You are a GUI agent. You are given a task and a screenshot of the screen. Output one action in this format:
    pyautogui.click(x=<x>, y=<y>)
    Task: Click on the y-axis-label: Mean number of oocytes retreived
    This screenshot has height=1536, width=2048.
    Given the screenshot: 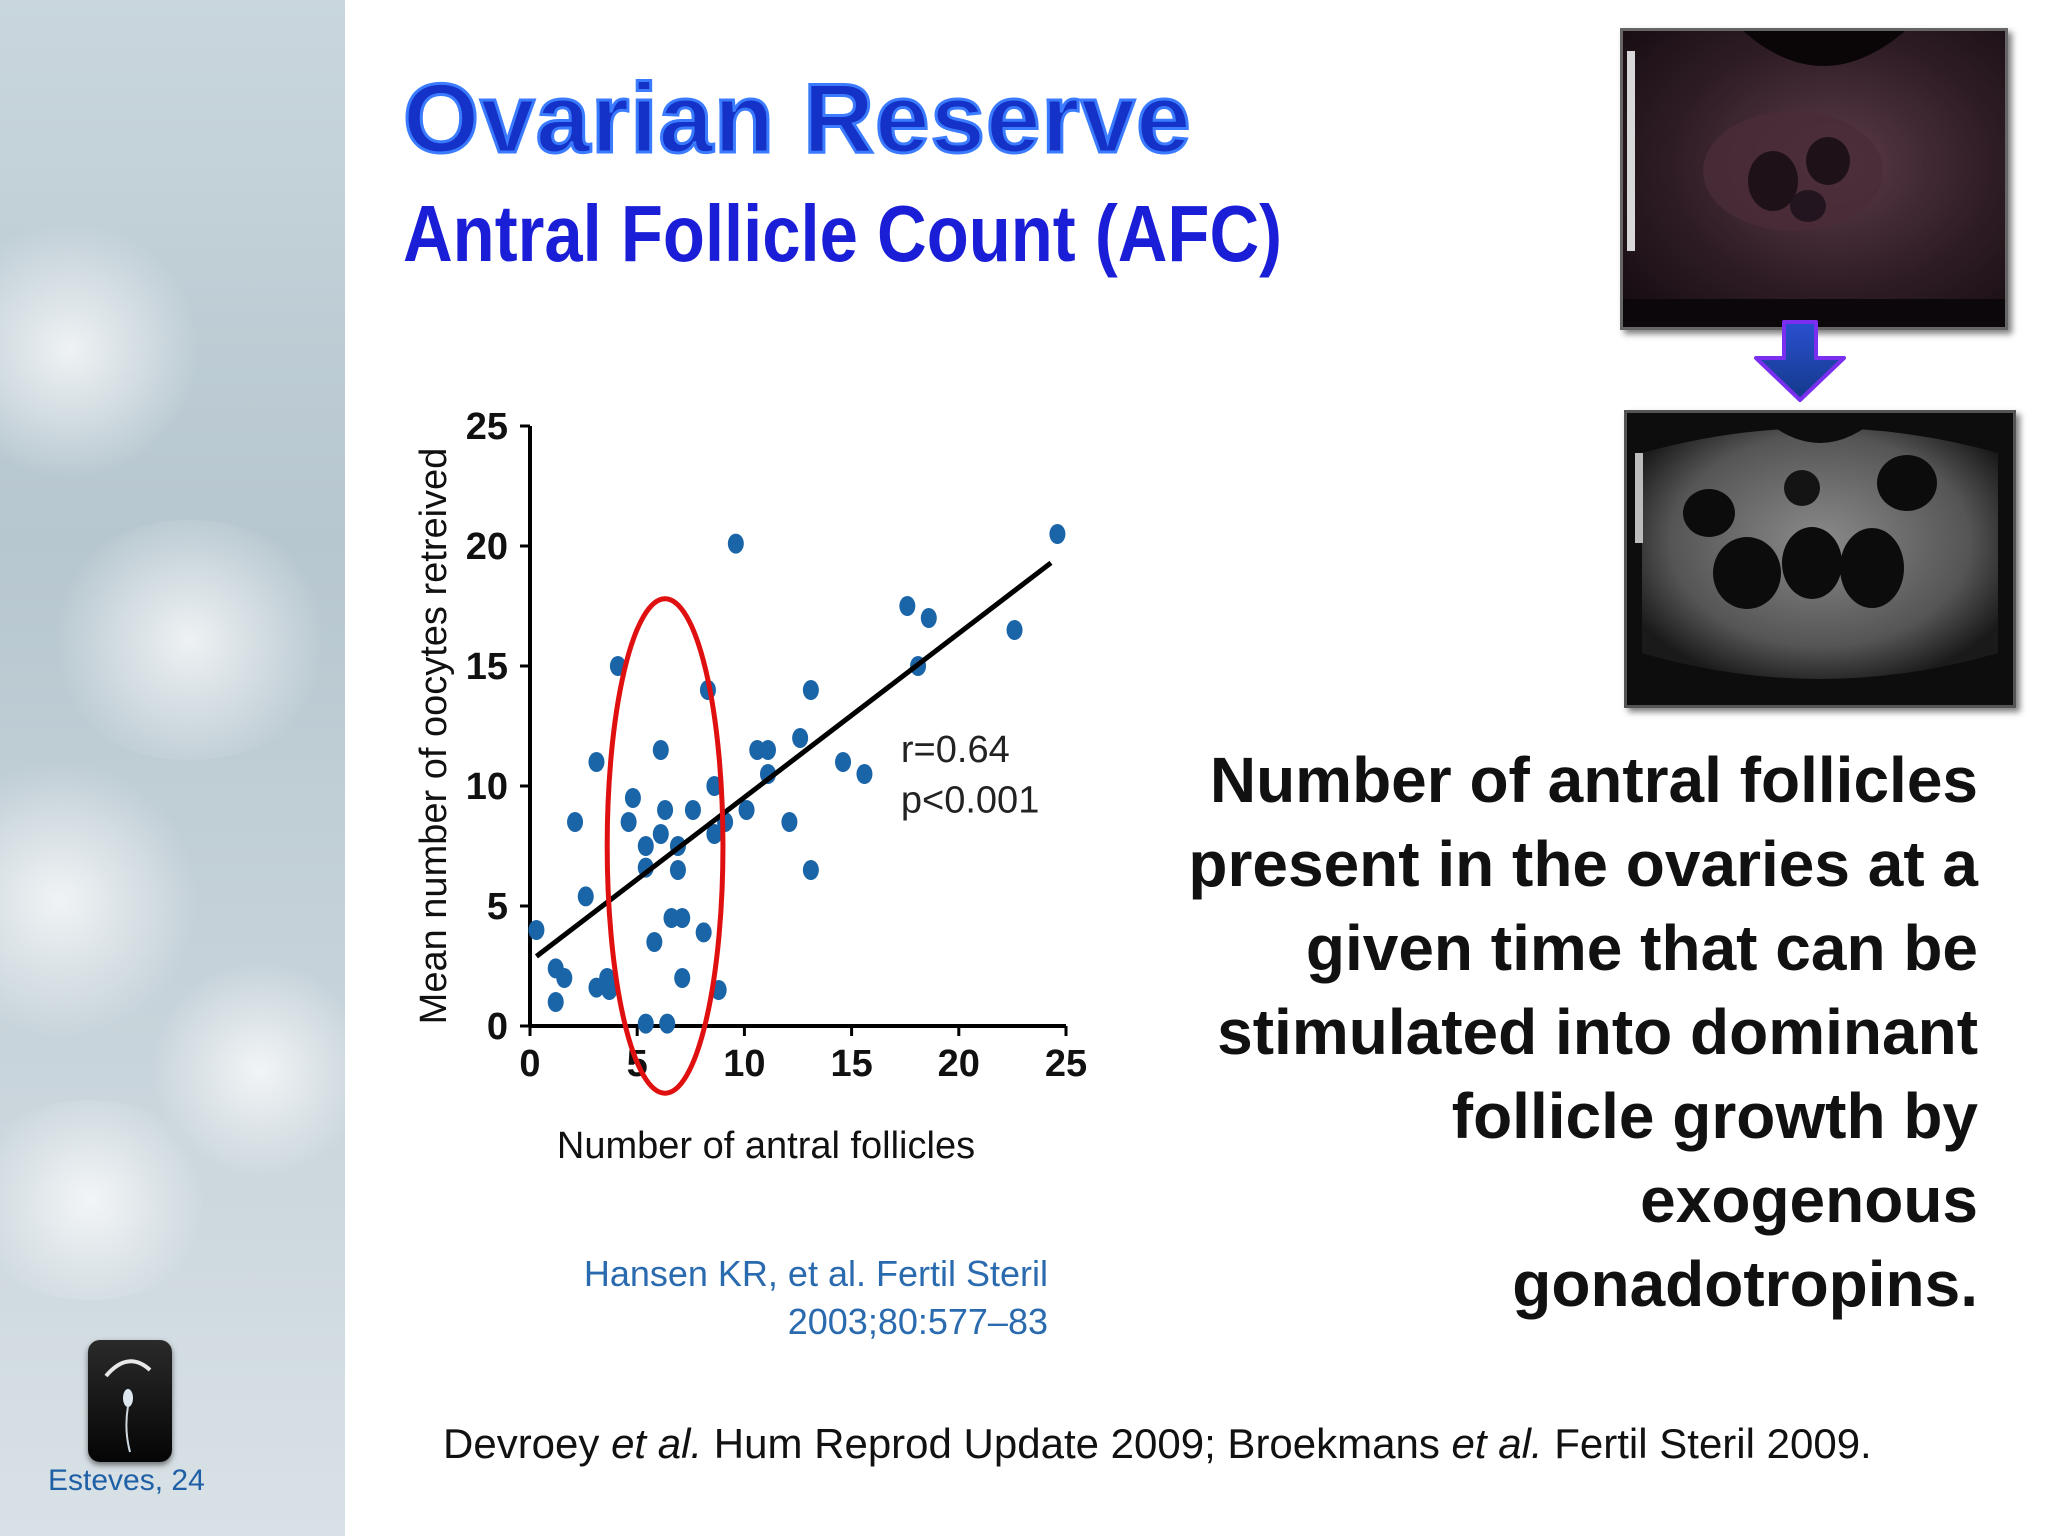 What is the action you would take?
    pyautogui.click(x=434, y=736)
    